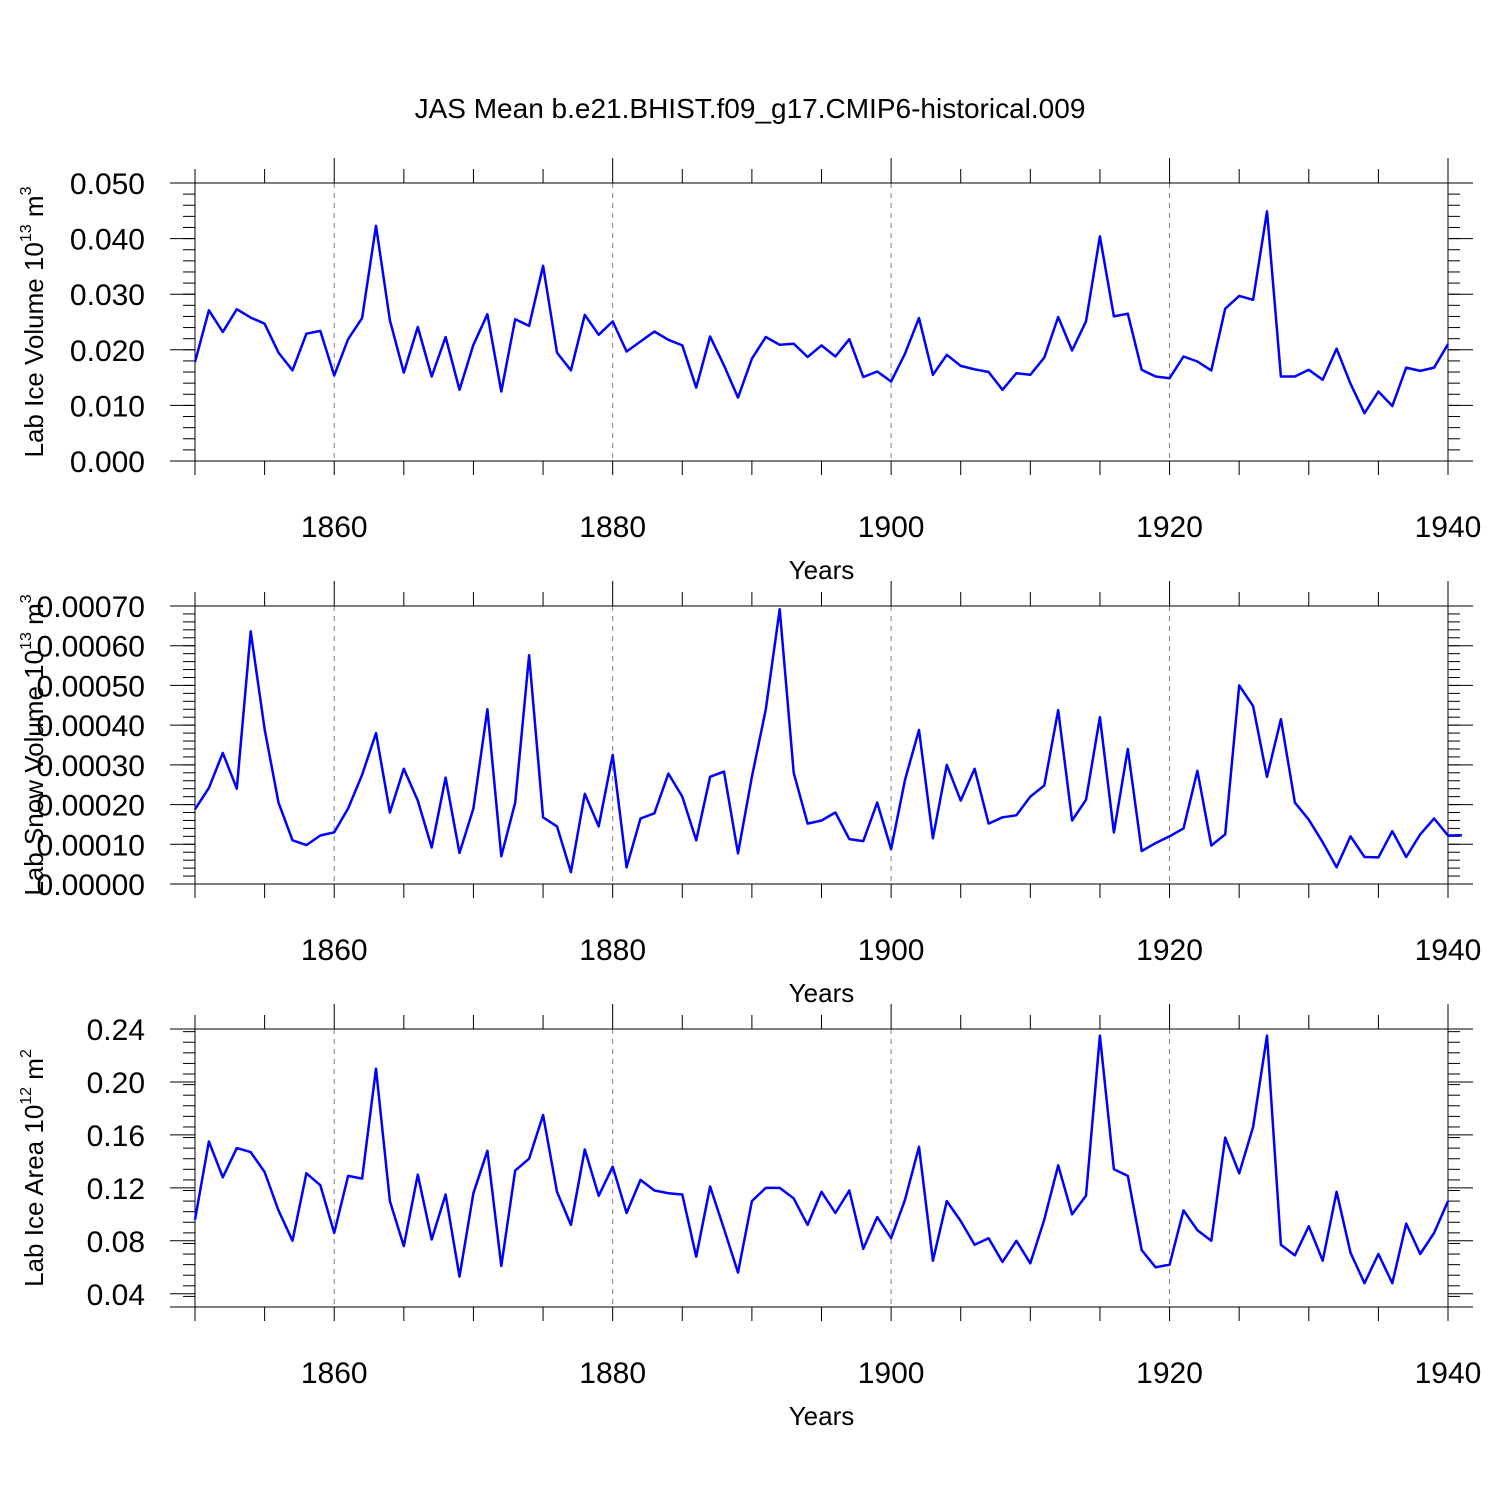 The image size is (1500, 1500). What do you see at coordinates (91, 806) in the screenshot?
I see `y-tick-label: 0.00020` at bounding box center [91, 806].